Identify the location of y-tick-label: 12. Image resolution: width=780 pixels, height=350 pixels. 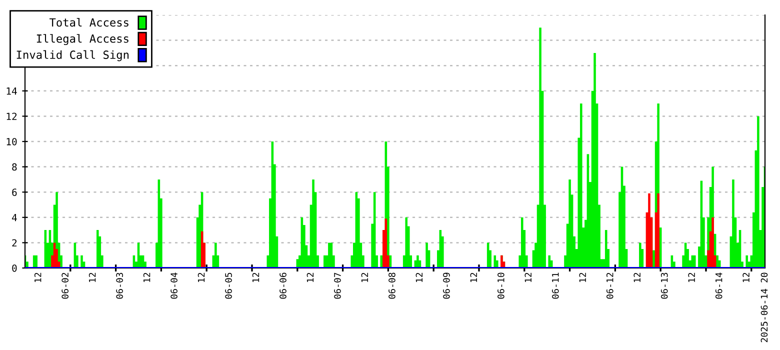
(11, 116).